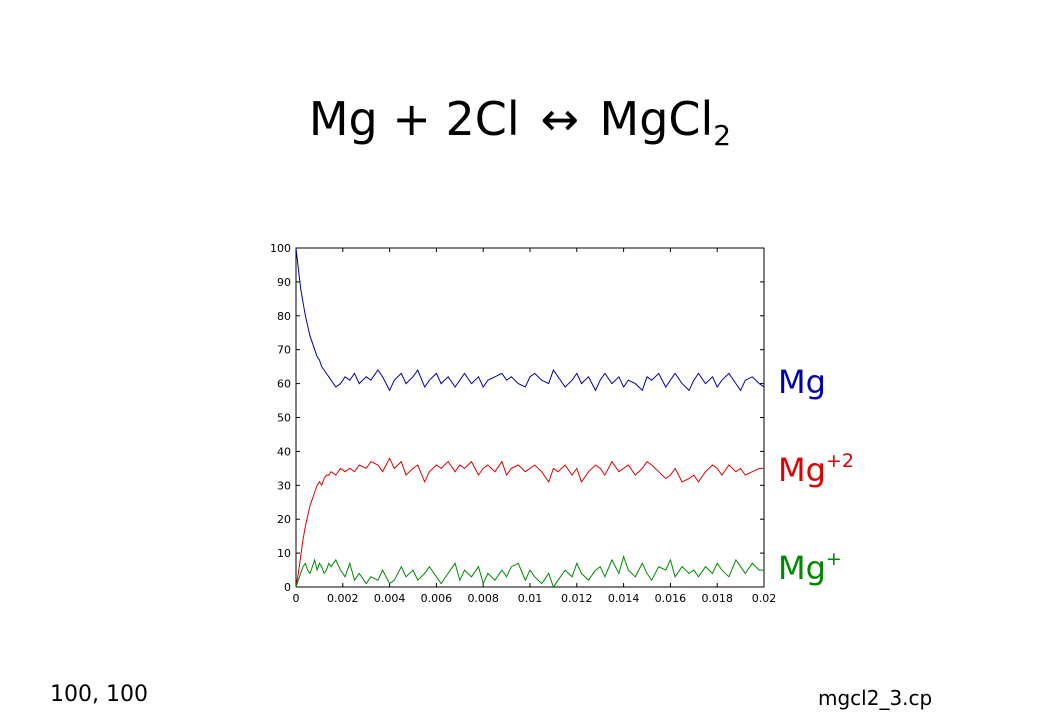  I want to click on title-product-subscript: 2, so click(722, 135).